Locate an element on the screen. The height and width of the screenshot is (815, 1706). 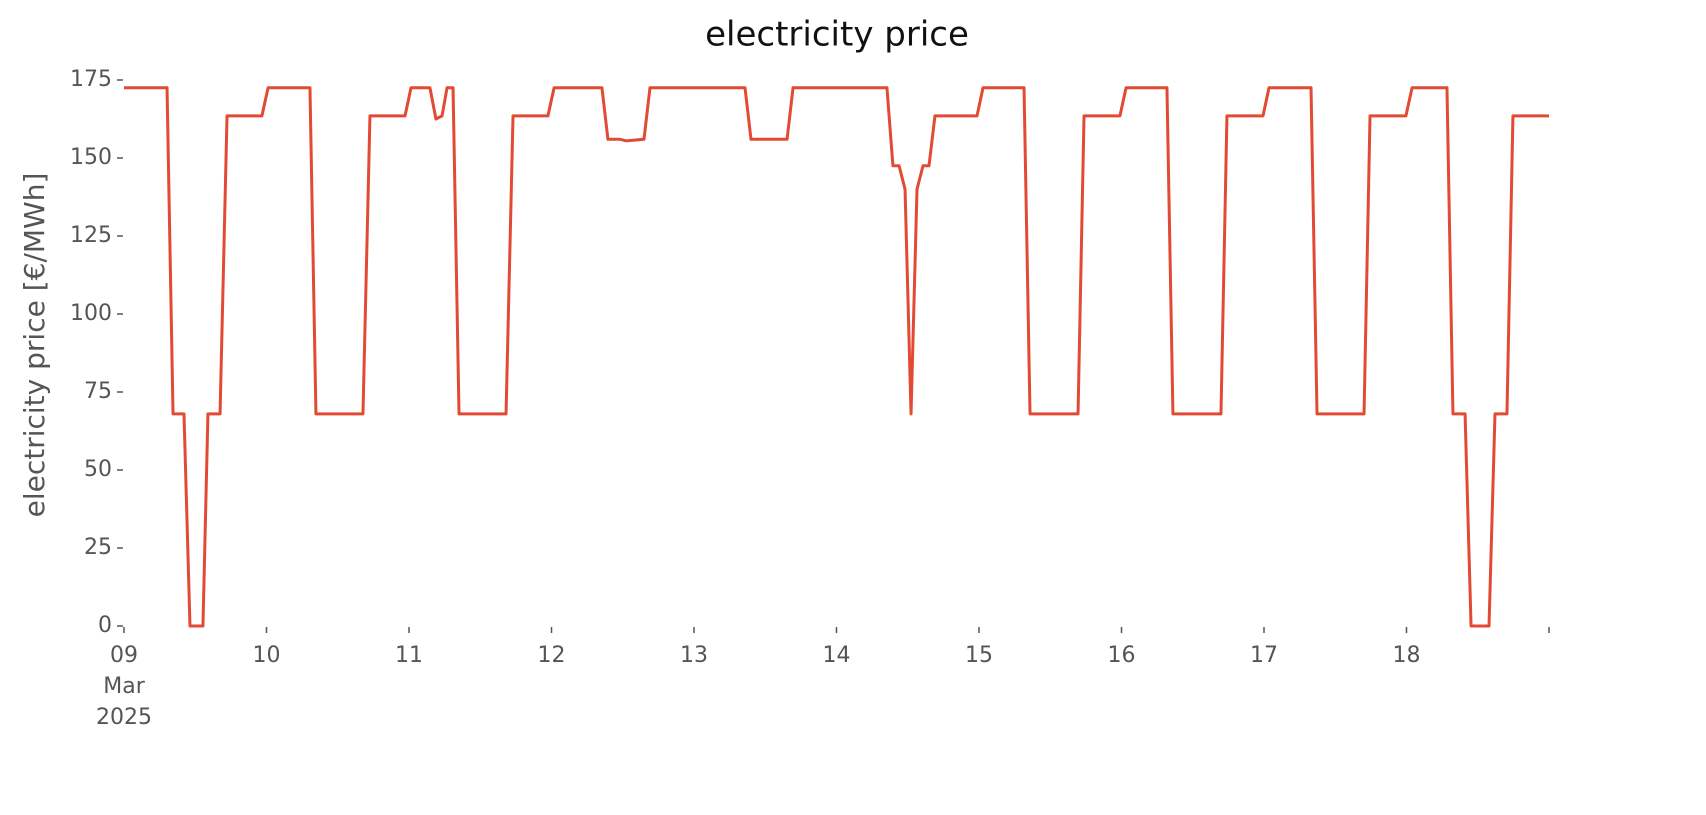
y-tick-label: 75 is located at coordinates (98, 391).